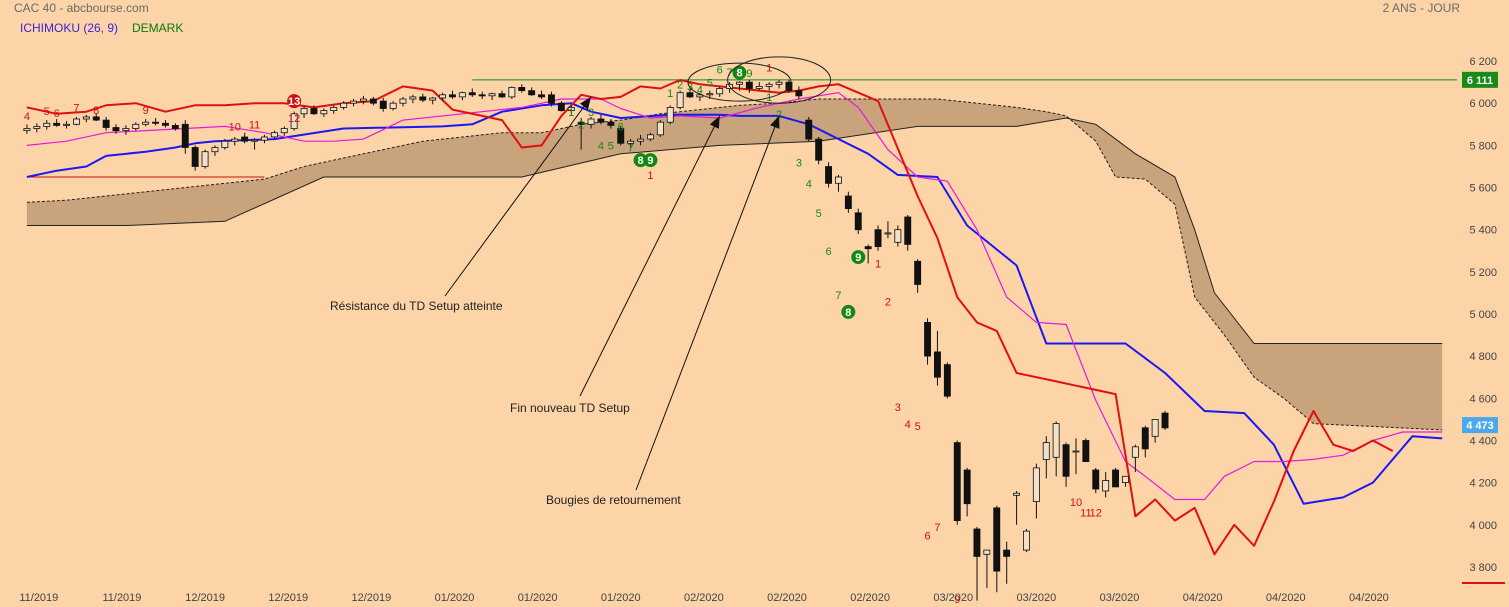  Describe the element at coordinates (1483, 441) in the screenshot. I see `y-tick-label: 4 400` at that location.